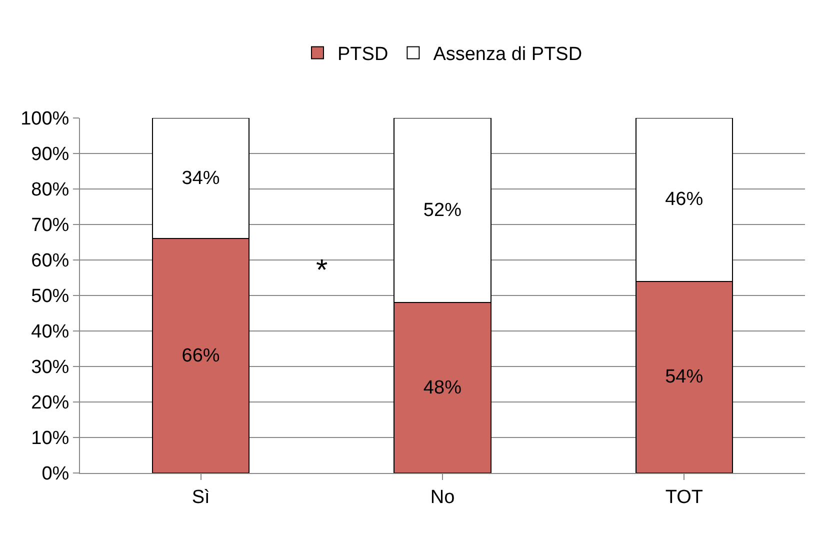 Image resolution: width=833 pixels, height=533 pixels. What do you see at coordinates (50, 403) in the screenshot?
I see `y-tick-label: 20%` at bounding box center [50, 403].